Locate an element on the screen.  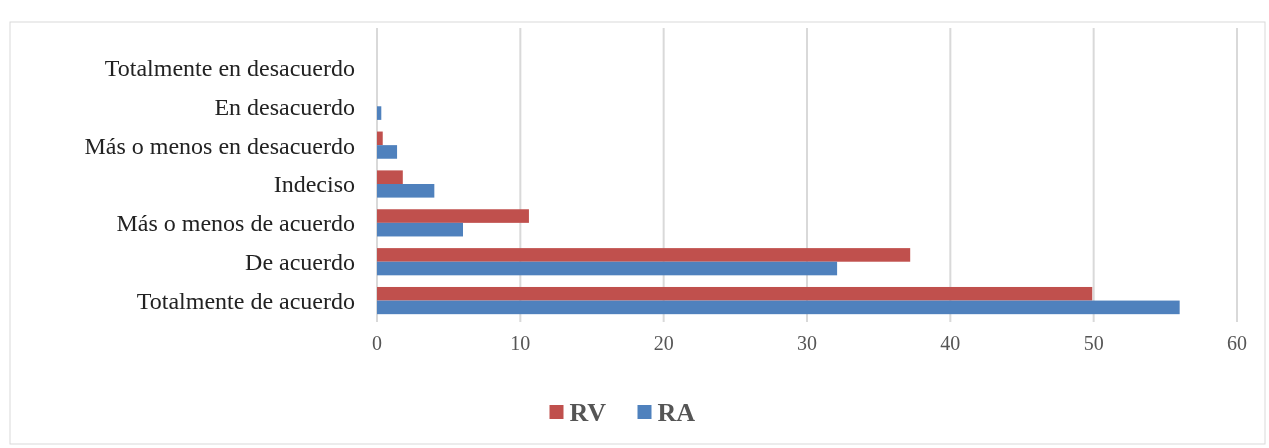
y-tick-label: Totalmente de acuerdo is located at coordinates (245, 300).